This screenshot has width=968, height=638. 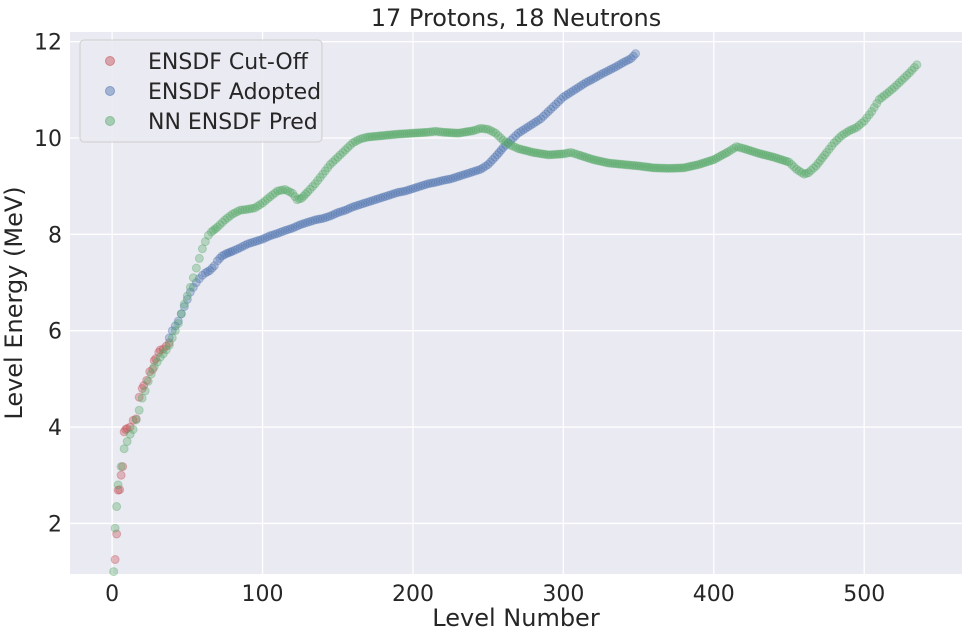 I want to click on legend-marker-nn-pred, so click(x=110, y=121).